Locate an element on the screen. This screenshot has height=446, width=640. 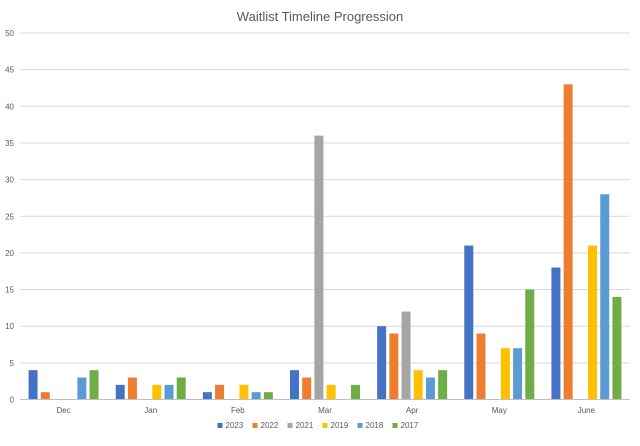
legend-item-2023: 2023 is located at coordinates (230, 425).